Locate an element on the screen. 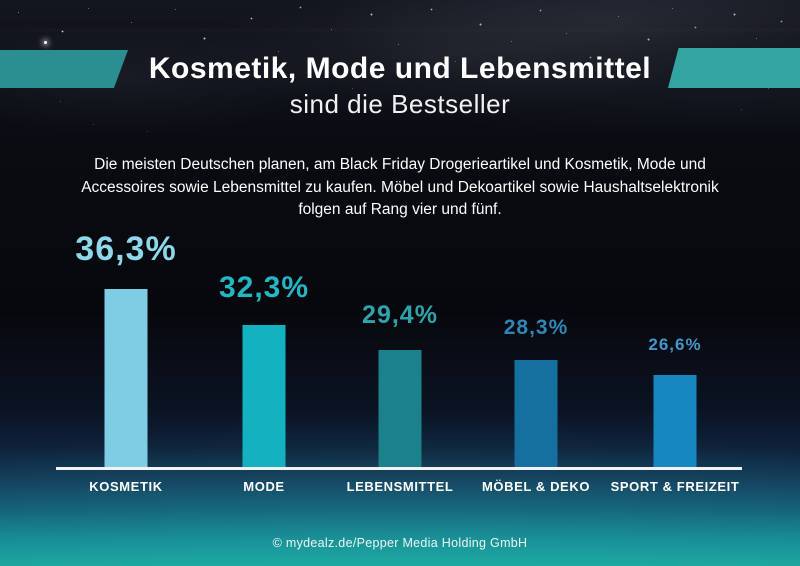  bar-value-label: 29,4% is located at coordinates (400, 315).